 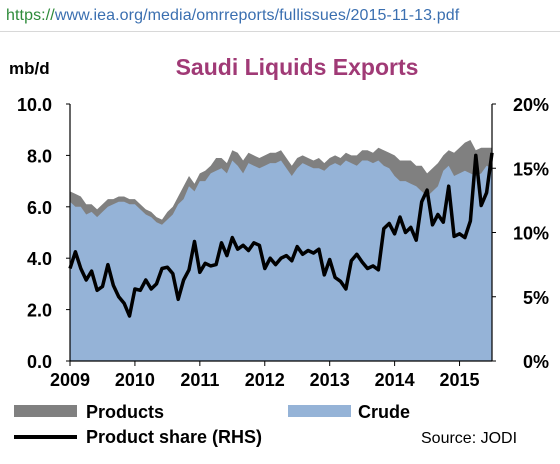 What do you see at coordinates (39, 156) in the screenshot?
I see `y-tick-label: 8.0` at bounding box center [39, 156].